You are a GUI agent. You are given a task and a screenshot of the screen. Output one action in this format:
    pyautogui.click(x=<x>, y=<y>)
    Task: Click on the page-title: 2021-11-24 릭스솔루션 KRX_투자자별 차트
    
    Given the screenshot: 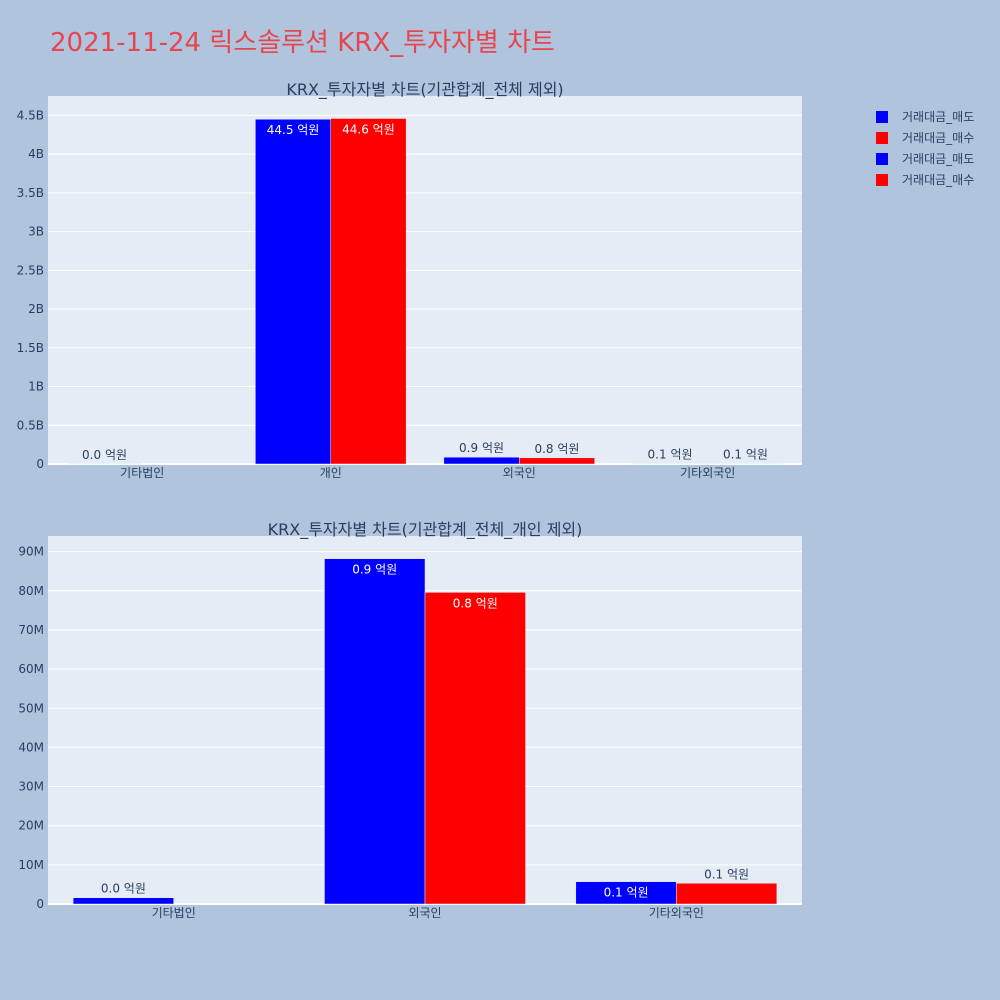 What is the action you would take?
    pyautogui.click(x=302, y=43)
    